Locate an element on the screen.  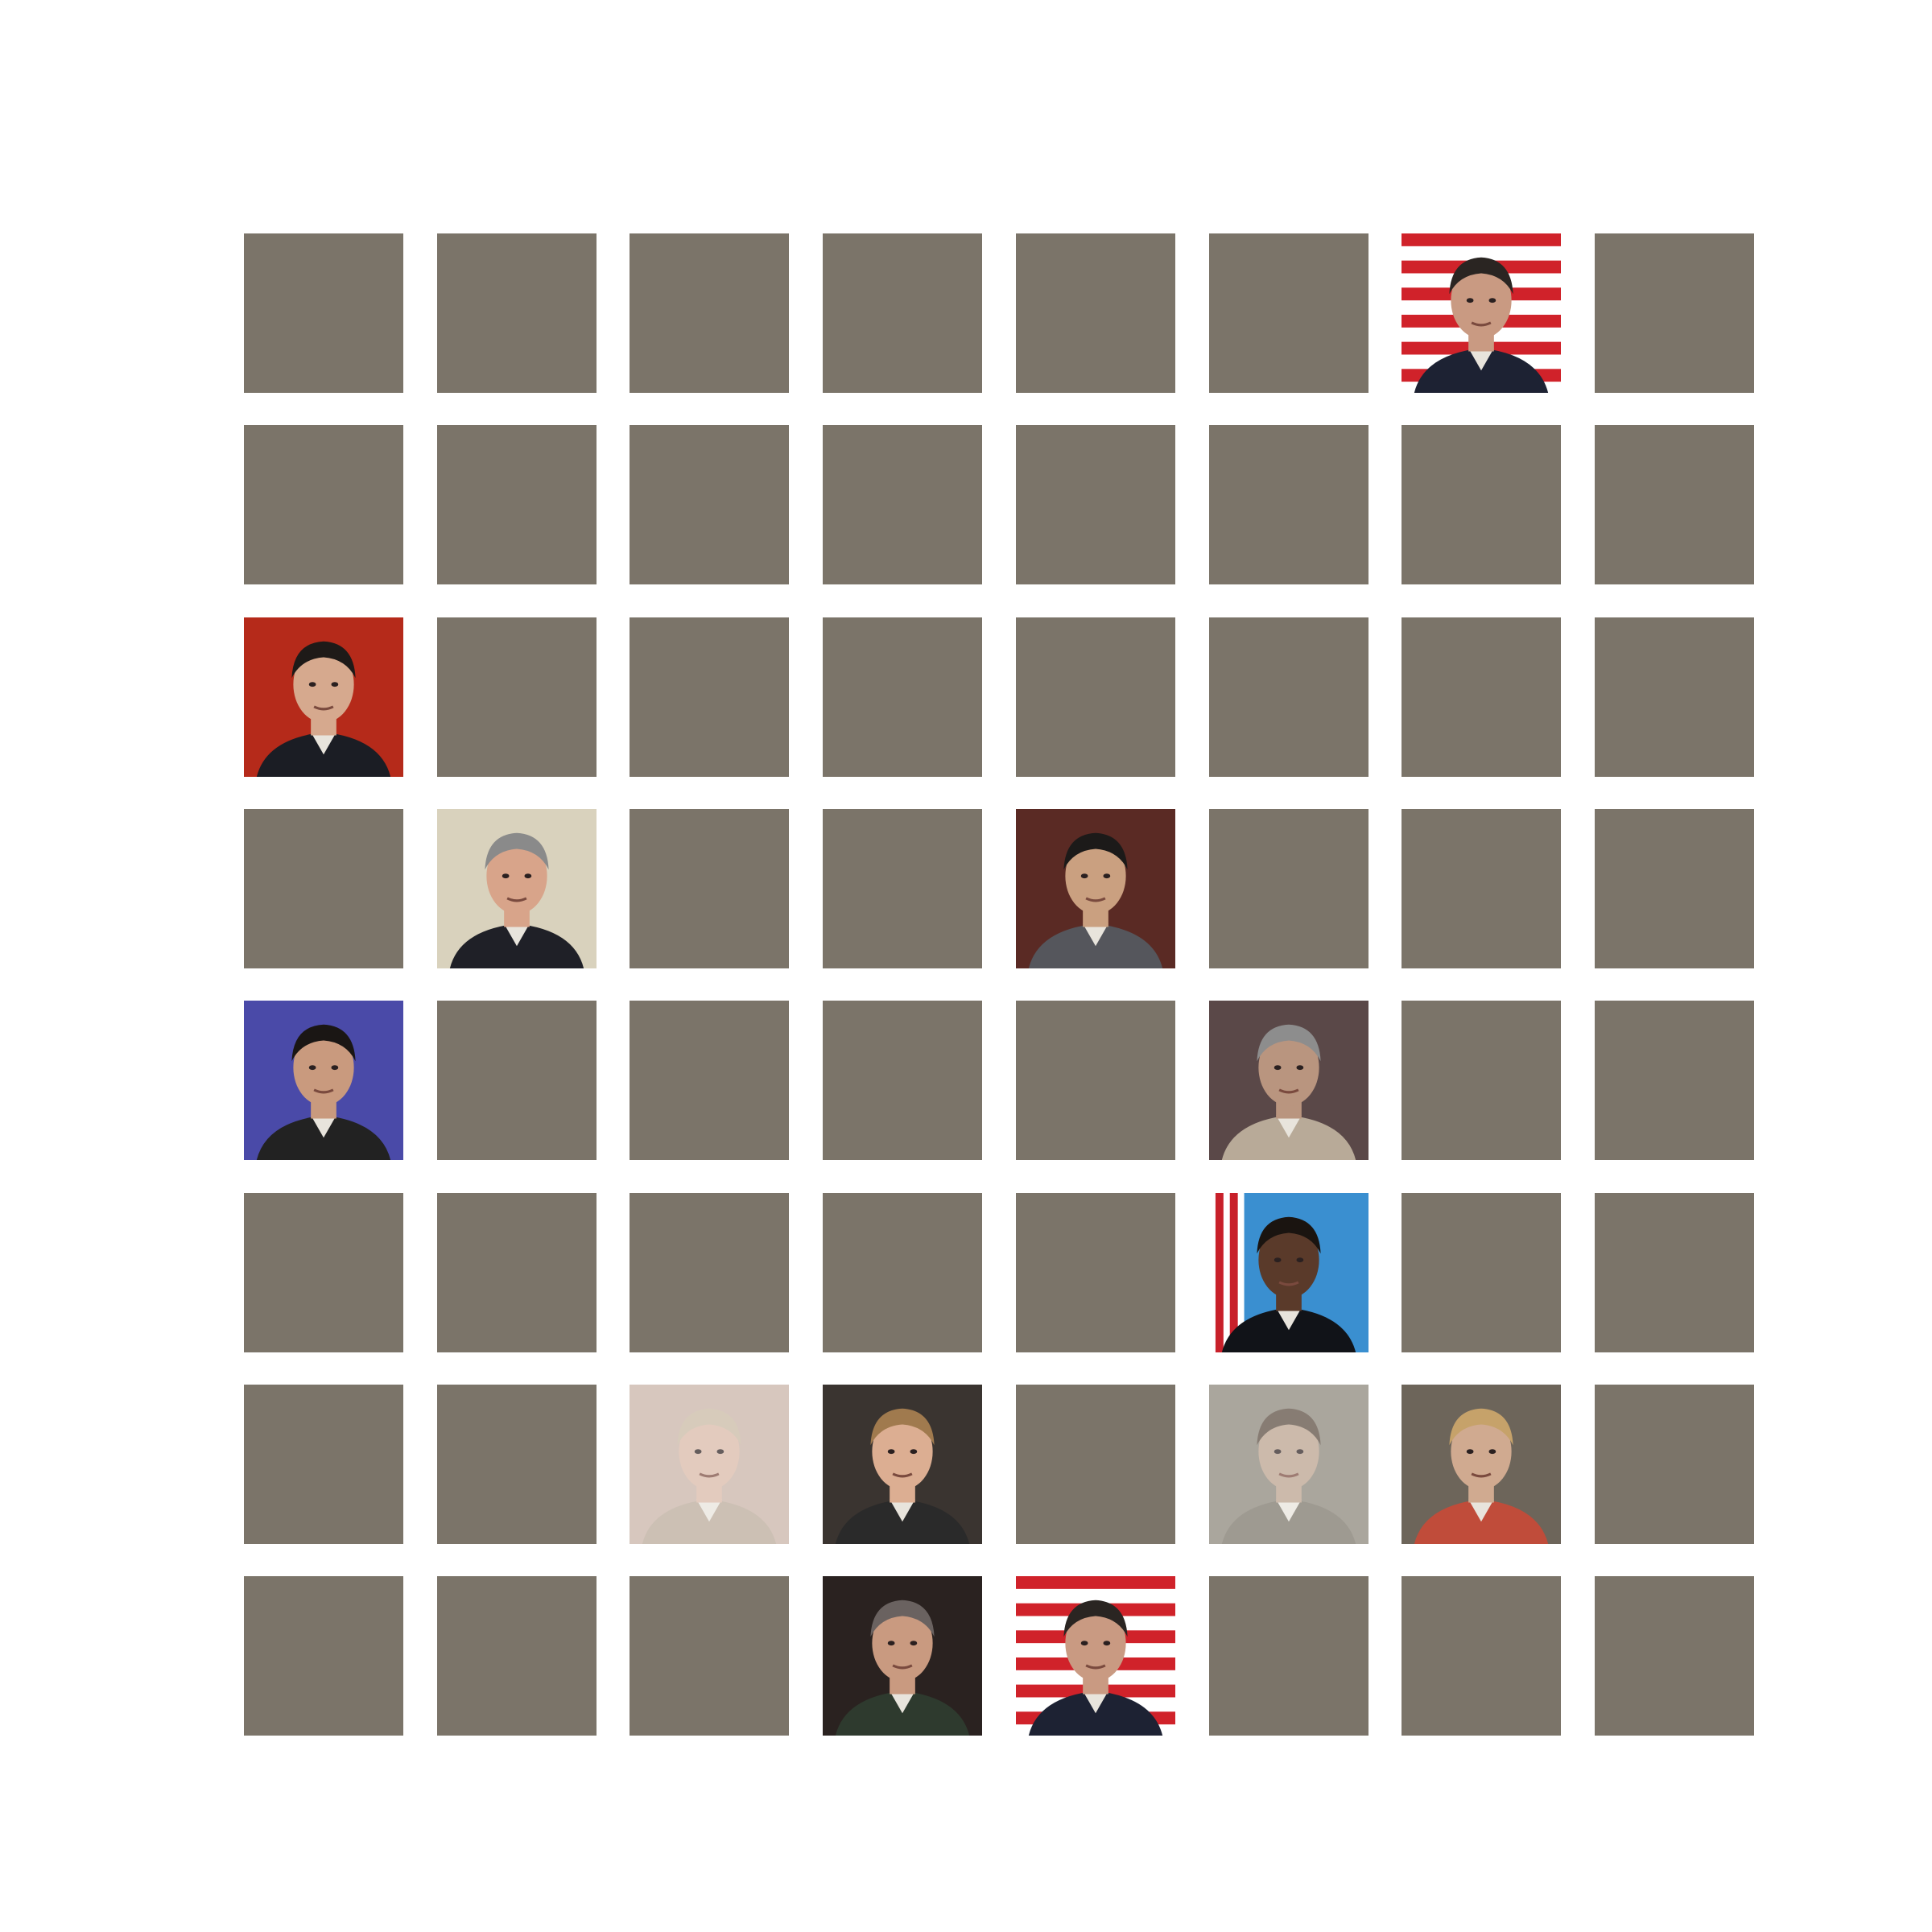
portrait-photo-older-man-gray-hair is located at coordinates (517, 888).